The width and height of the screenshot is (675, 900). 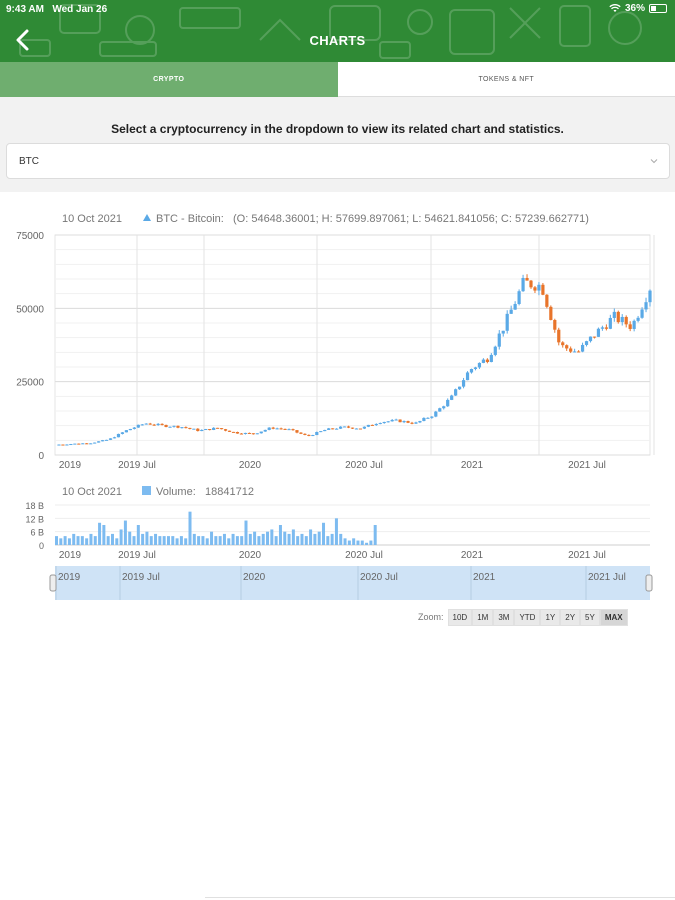 I want to click on navigator-right-handle, so click(x=649, y=583).